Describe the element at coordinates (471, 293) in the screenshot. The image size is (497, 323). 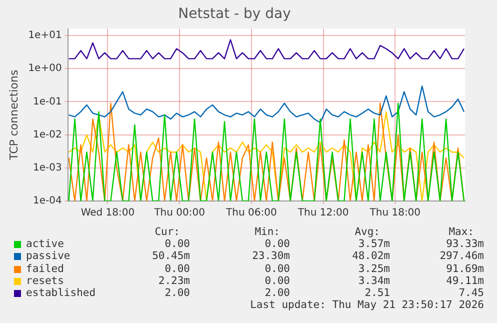
I see `text: 7.45` at that location.